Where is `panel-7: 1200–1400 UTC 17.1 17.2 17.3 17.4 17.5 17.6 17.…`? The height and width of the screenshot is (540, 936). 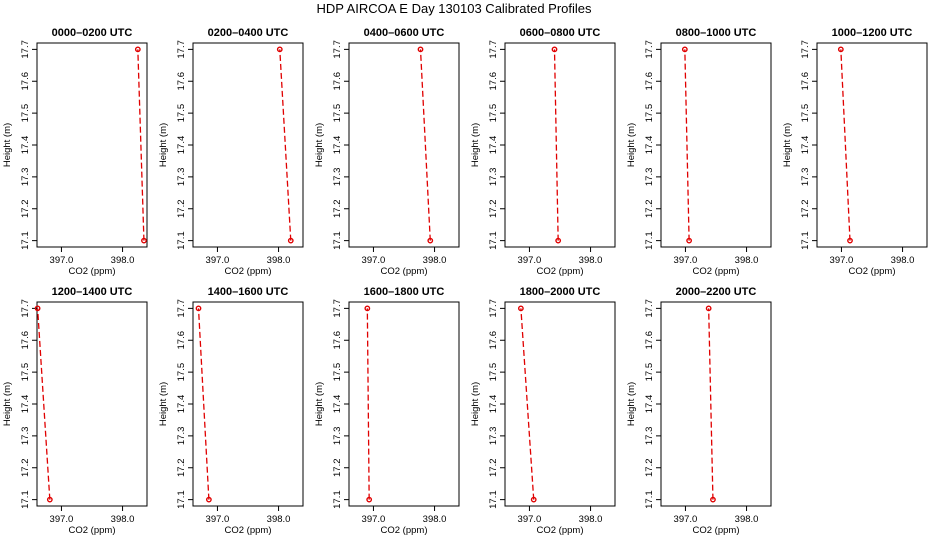 panel-7: 1200–1400 UTC 17.1 17.2 17.3 17.4 17.5 17.6 17.… is located at coordinates (75, 411).